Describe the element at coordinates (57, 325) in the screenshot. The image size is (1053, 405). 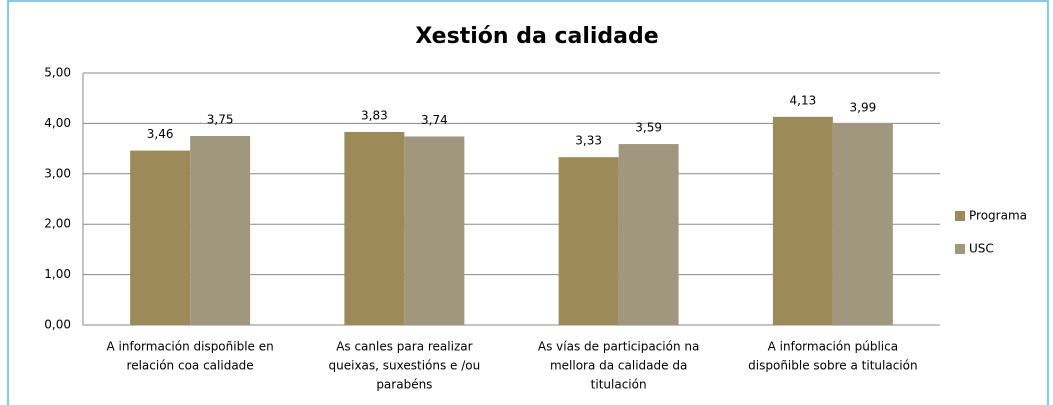
I see `y-tick-label: 0,00` at that location.